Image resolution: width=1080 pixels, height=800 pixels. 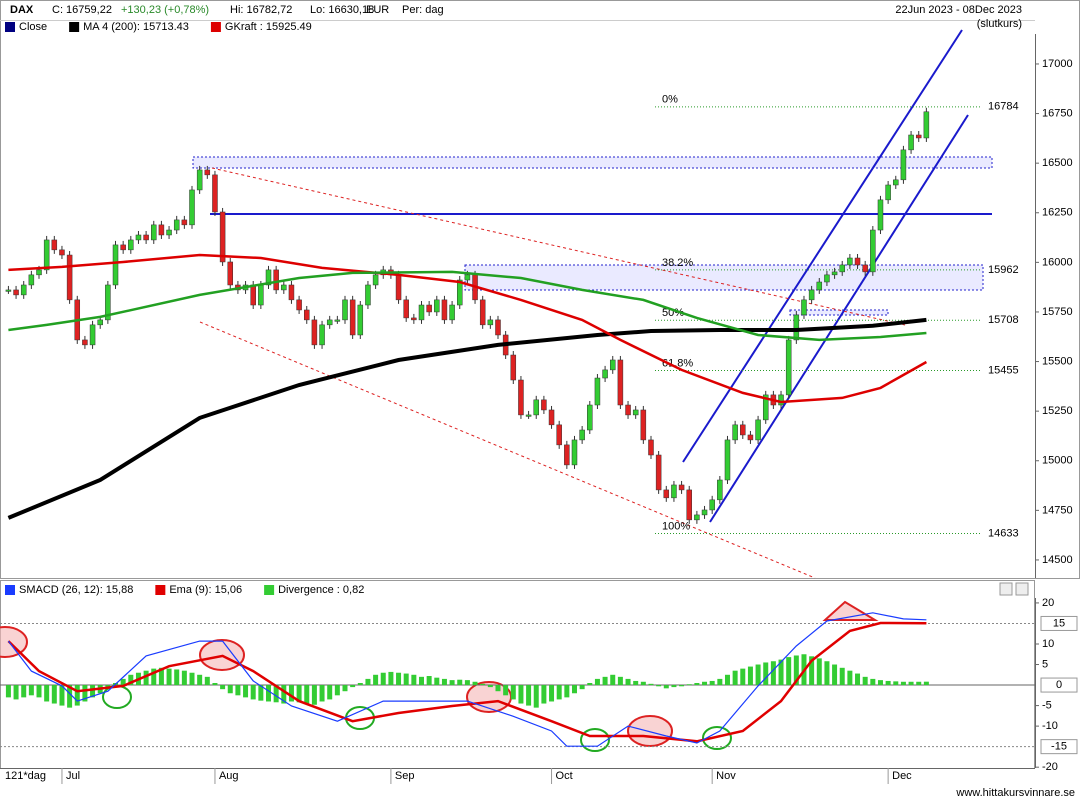 What do you see at coordinates (1057, 560) in the screenshot?
I see `y-tick-label: 14500` at bounding box center [1057, 560].